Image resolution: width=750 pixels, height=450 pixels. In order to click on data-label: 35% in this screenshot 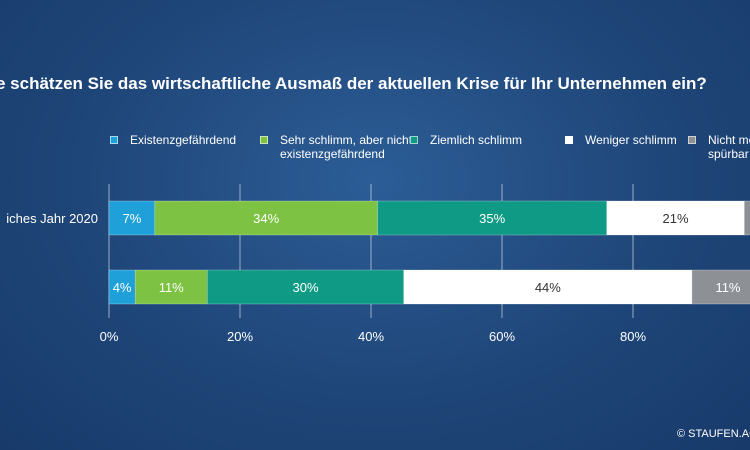, I will do `click(492, 218)`.